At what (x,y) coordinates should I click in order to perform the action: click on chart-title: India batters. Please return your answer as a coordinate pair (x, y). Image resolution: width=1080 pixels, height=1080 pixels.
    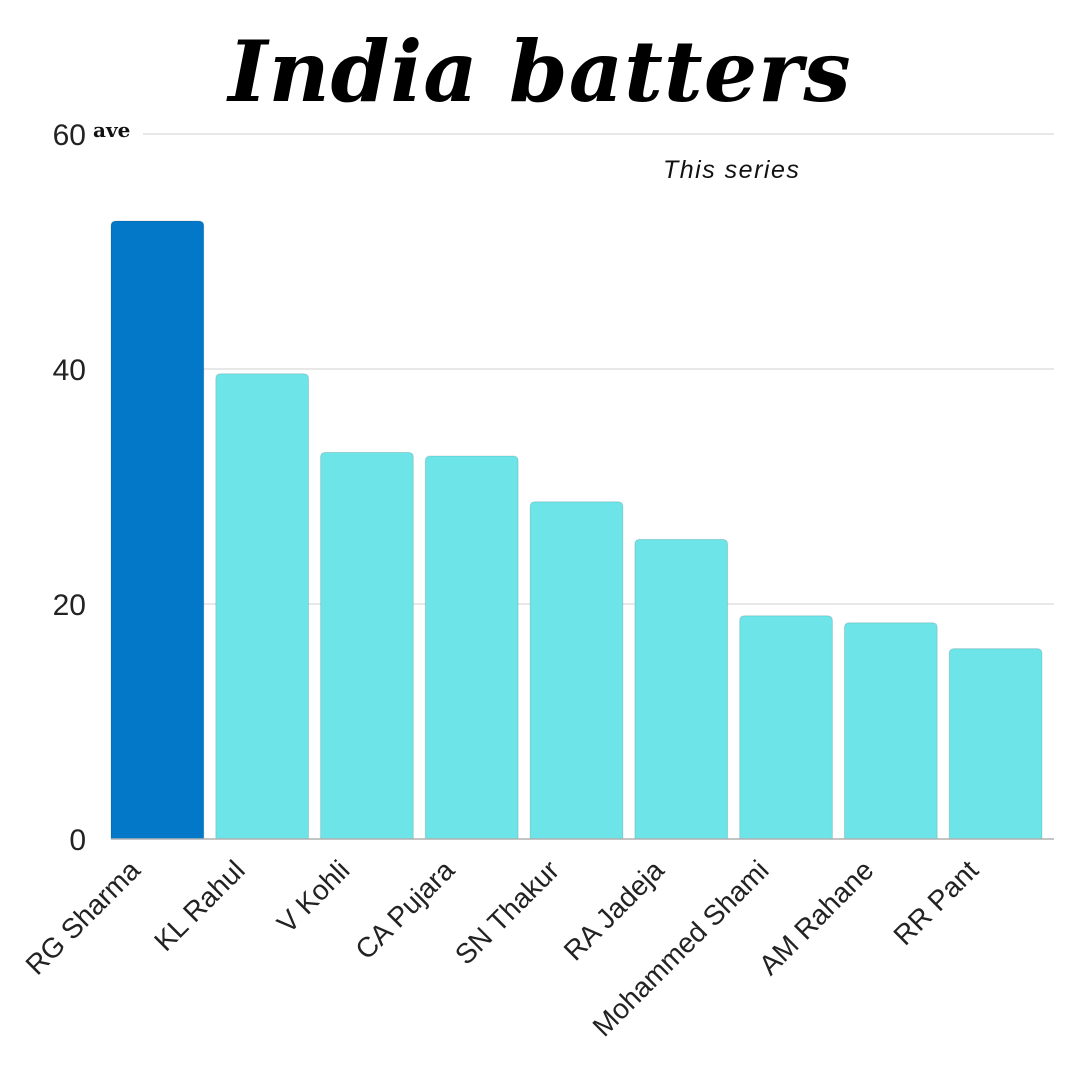
    Looking at the image, I should click on (540, 71).